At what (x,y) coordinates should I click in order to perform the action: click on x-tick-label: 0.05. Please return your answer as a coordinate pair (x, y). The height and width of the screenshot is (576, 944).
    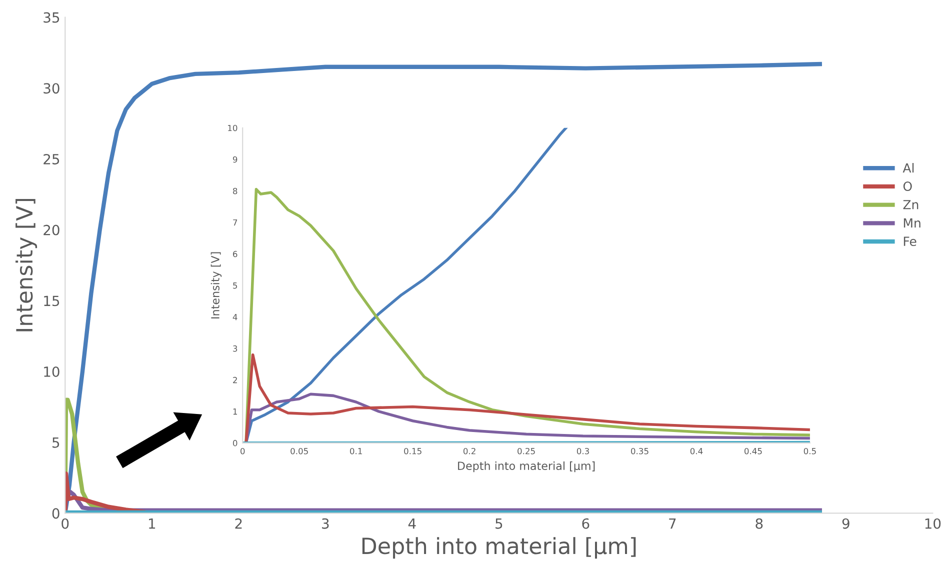
    Looking at the image, I should click on (299, 451).